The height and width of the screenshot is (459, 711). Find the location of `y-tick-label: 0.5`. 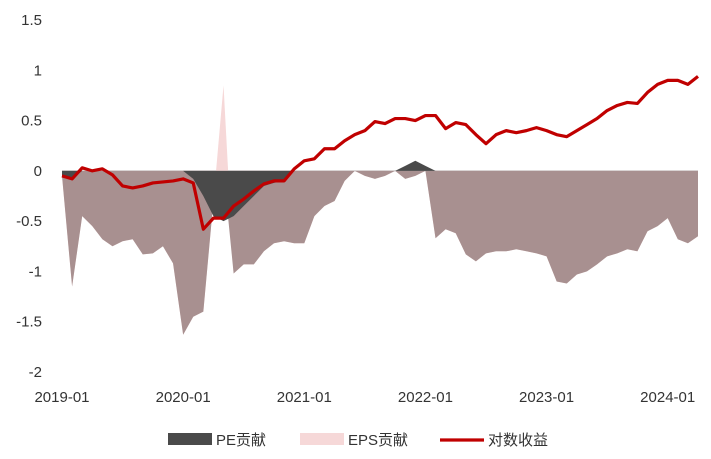

y-tick-label: 0.5 is located at coordinates (31, 121).